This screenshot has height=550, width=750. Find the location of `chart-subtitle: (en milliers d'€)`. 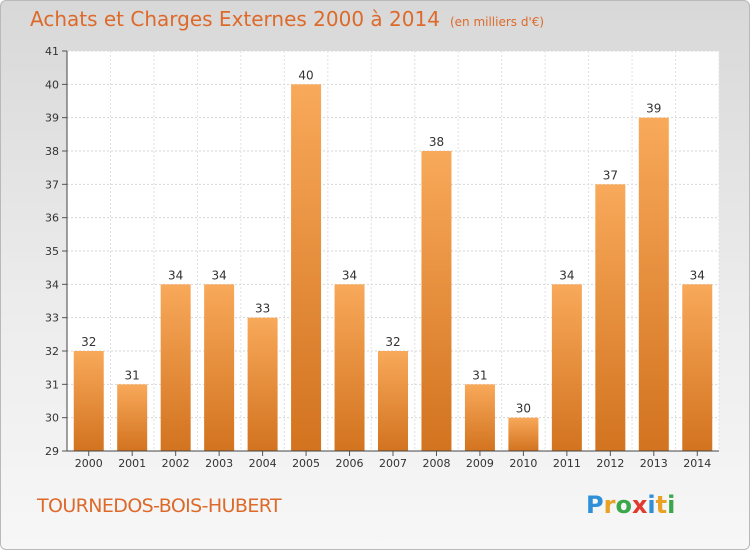

chart-subtitle: (en milliers d'€) is located at coordinates (497, 22).